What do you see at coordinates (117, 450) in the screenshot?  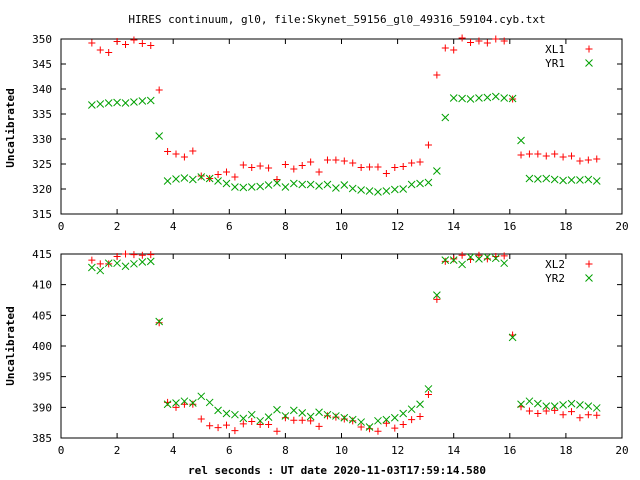 I see `x-tick-label: 2` at bounding box center [117, 450].